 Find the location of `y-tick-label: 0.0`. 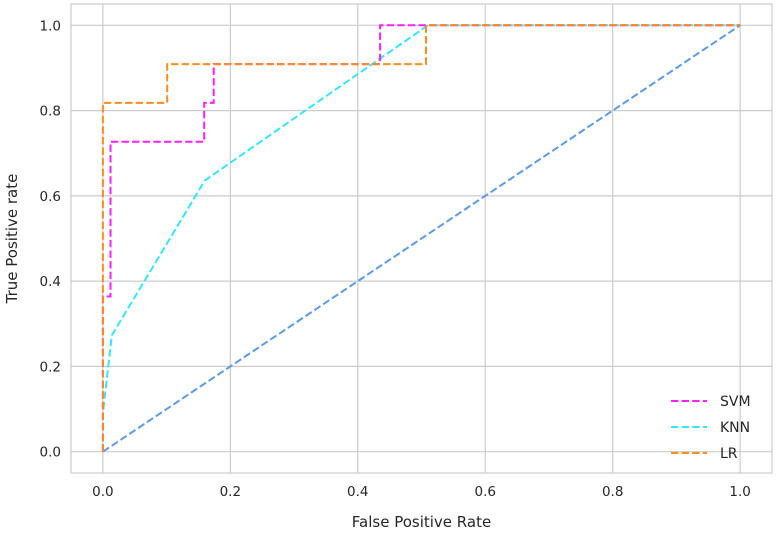

y-tick-label: 0.0 is located at coordinates (50, 453).